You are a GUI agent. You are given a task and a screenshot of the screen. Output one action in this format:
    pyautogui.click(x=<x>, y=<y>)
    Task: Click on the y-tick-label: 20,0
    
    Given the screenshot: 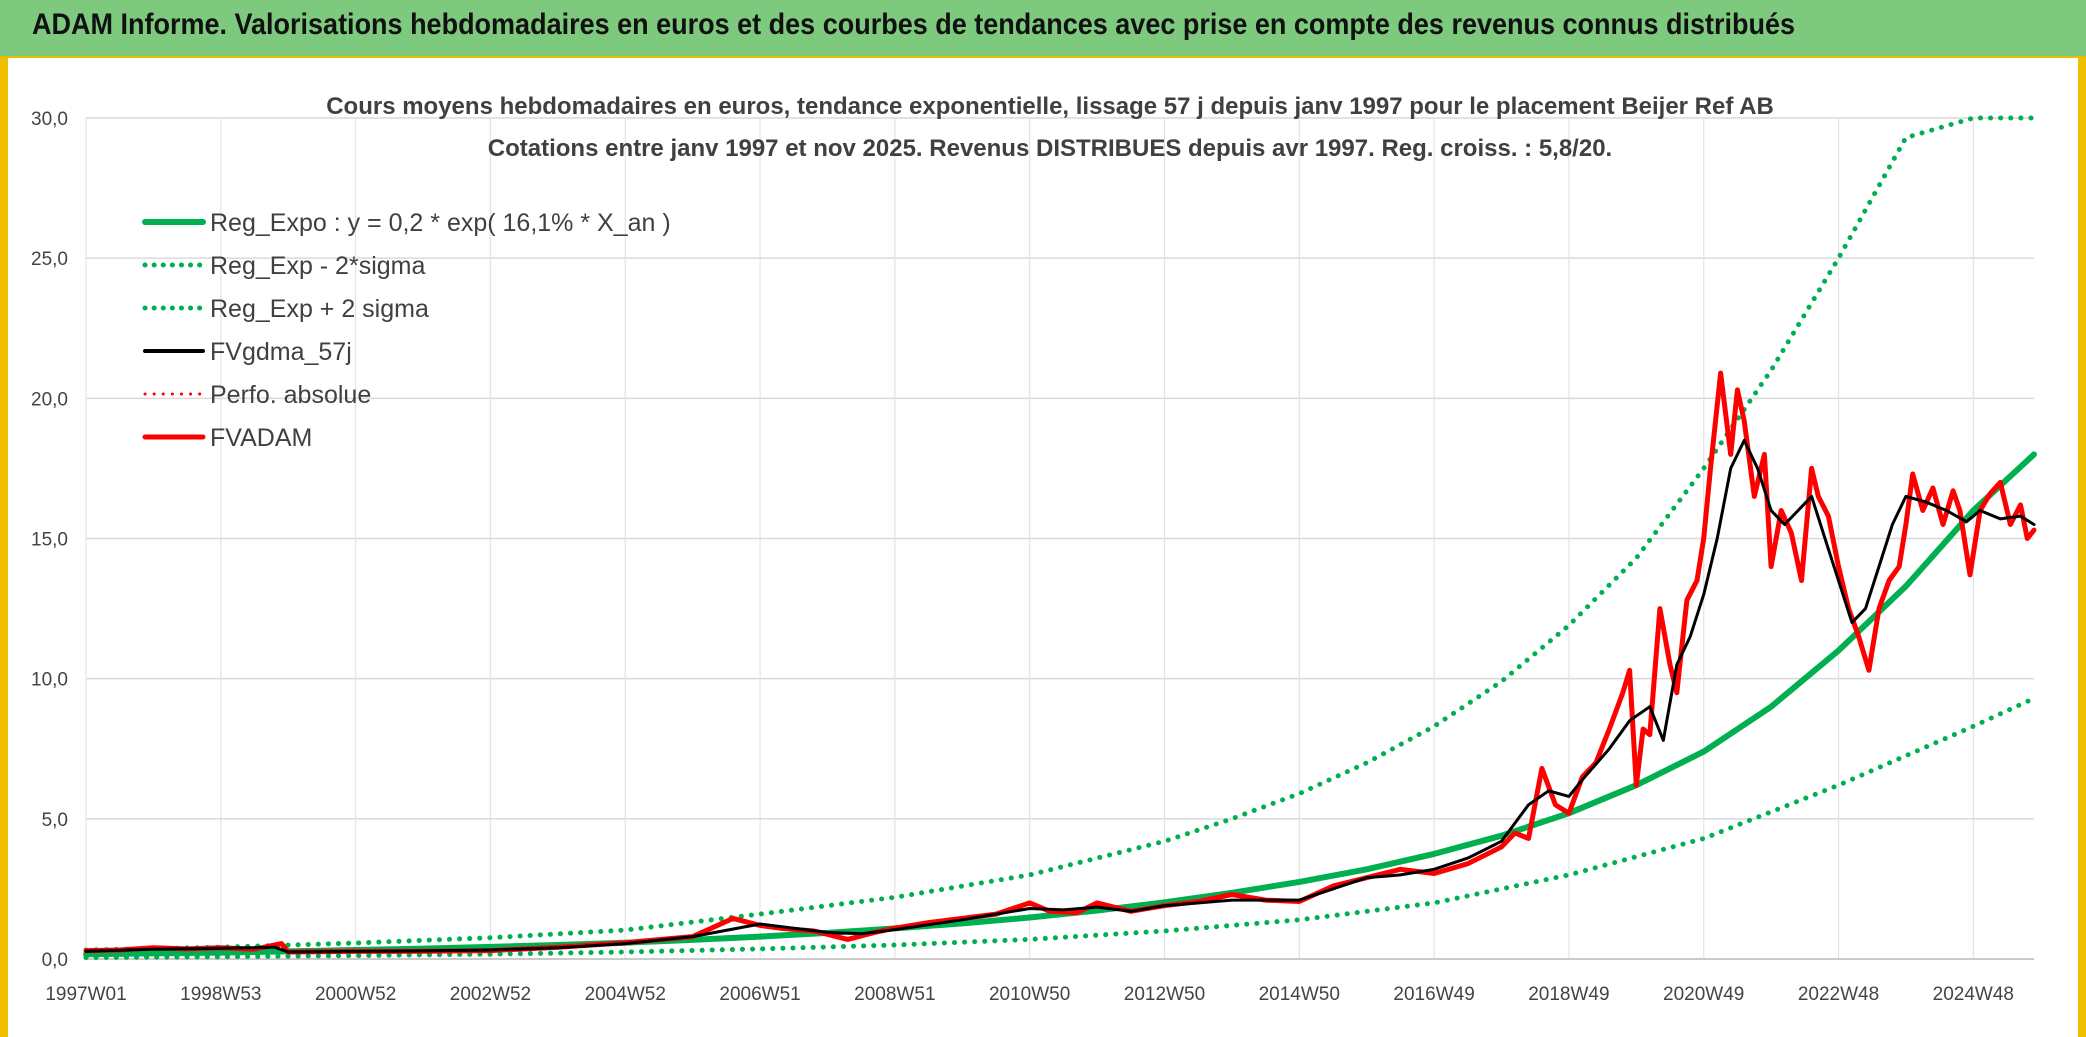 What is the action you would take?
    pyautogui.click(x=49, y=399)
    